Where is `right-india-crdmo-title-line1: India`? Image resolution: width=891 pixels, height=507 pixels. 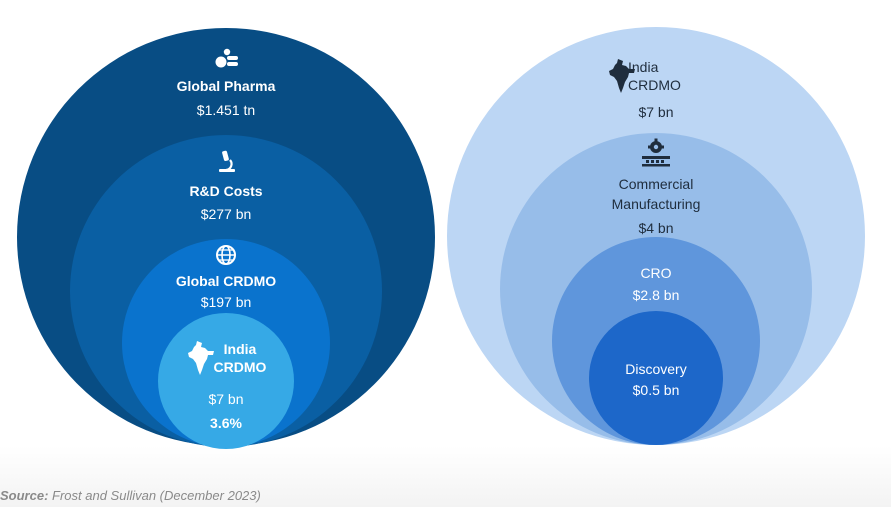
right-india-crdmo-title-line1: India is located at coordinates (643, 67).